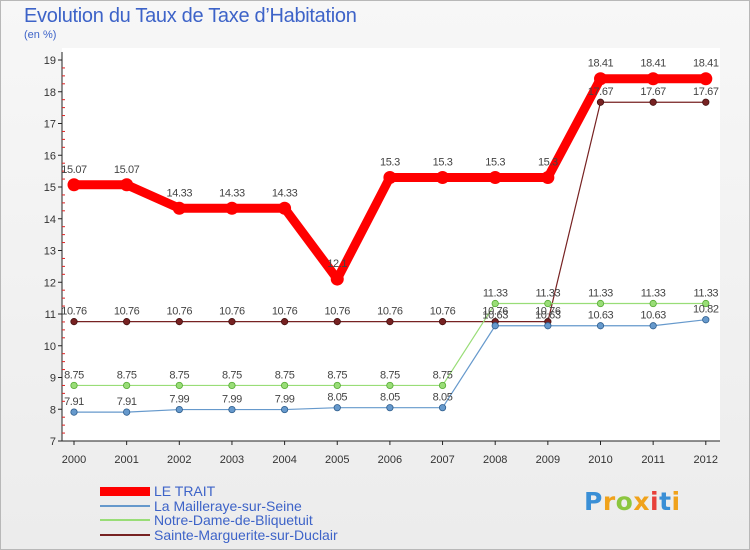 The width and height of the screenshot is (750, 550). I want to click on proxiti-logo: Proxiti, so click(632, 501).